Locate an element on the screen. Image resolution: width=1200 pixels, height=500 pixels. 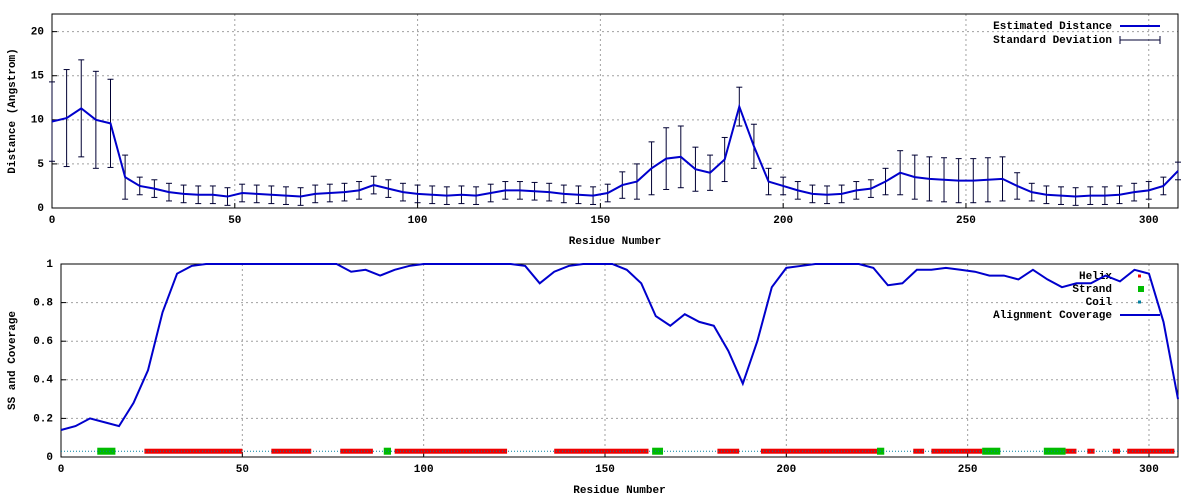
y-tick-label: 20 is located at coordinates (37, 33).